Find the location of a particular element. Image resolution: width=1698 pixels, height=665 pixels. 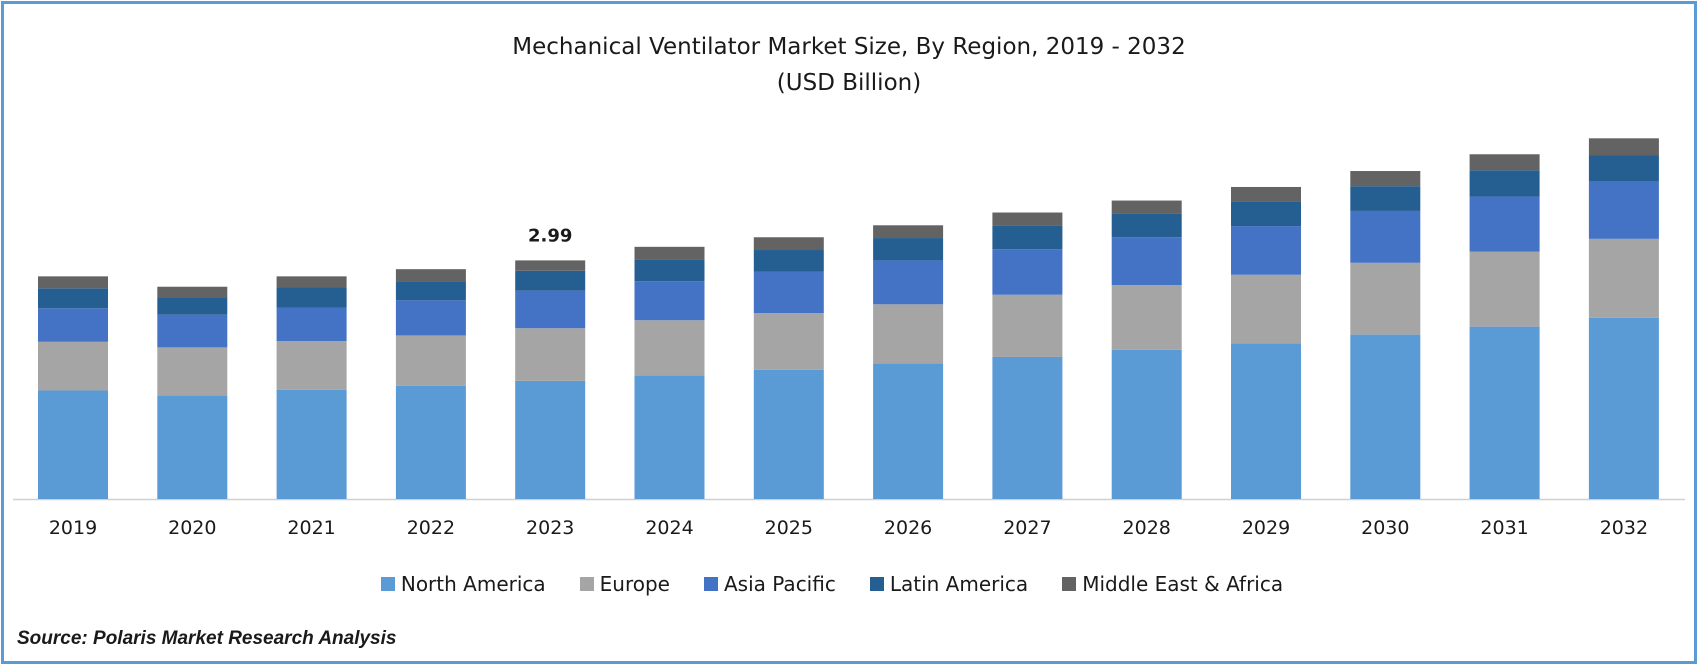

bar-europe-2020 is located at coordinates (192, 371).